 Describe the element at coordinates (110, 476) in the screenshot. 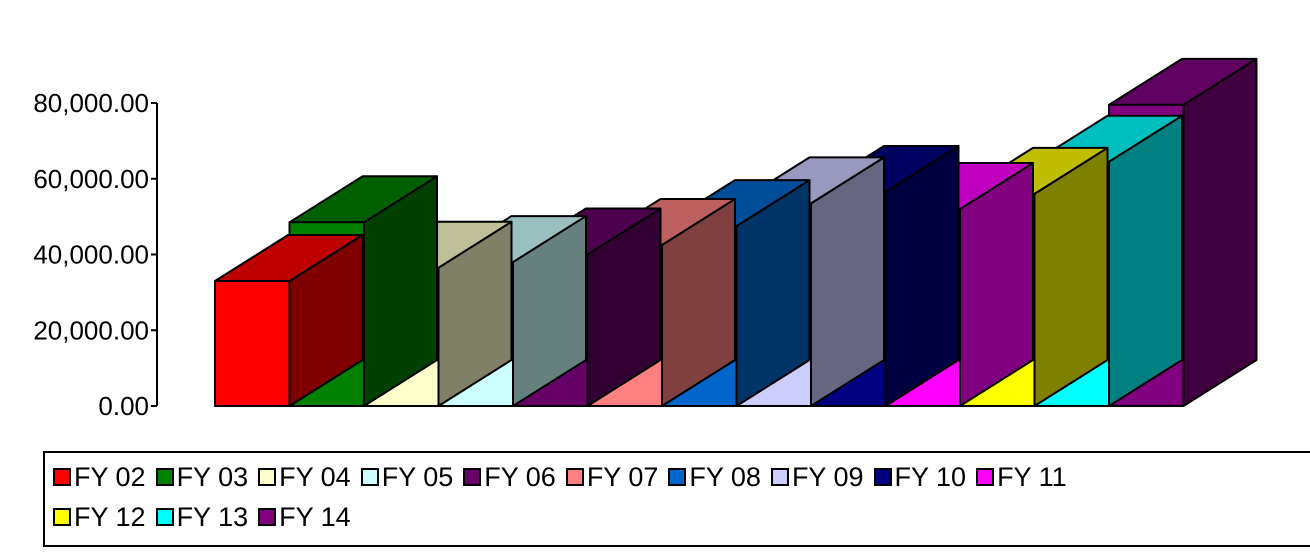

I see `legend-label: FY 02` at that location.